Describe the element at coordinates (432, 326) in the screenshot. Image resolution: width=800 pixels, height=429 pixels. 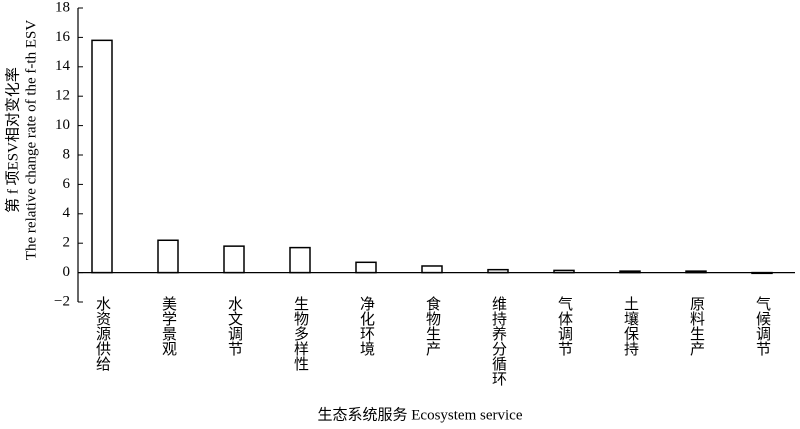
I see `x-tick-label: 食物生产` at that location.